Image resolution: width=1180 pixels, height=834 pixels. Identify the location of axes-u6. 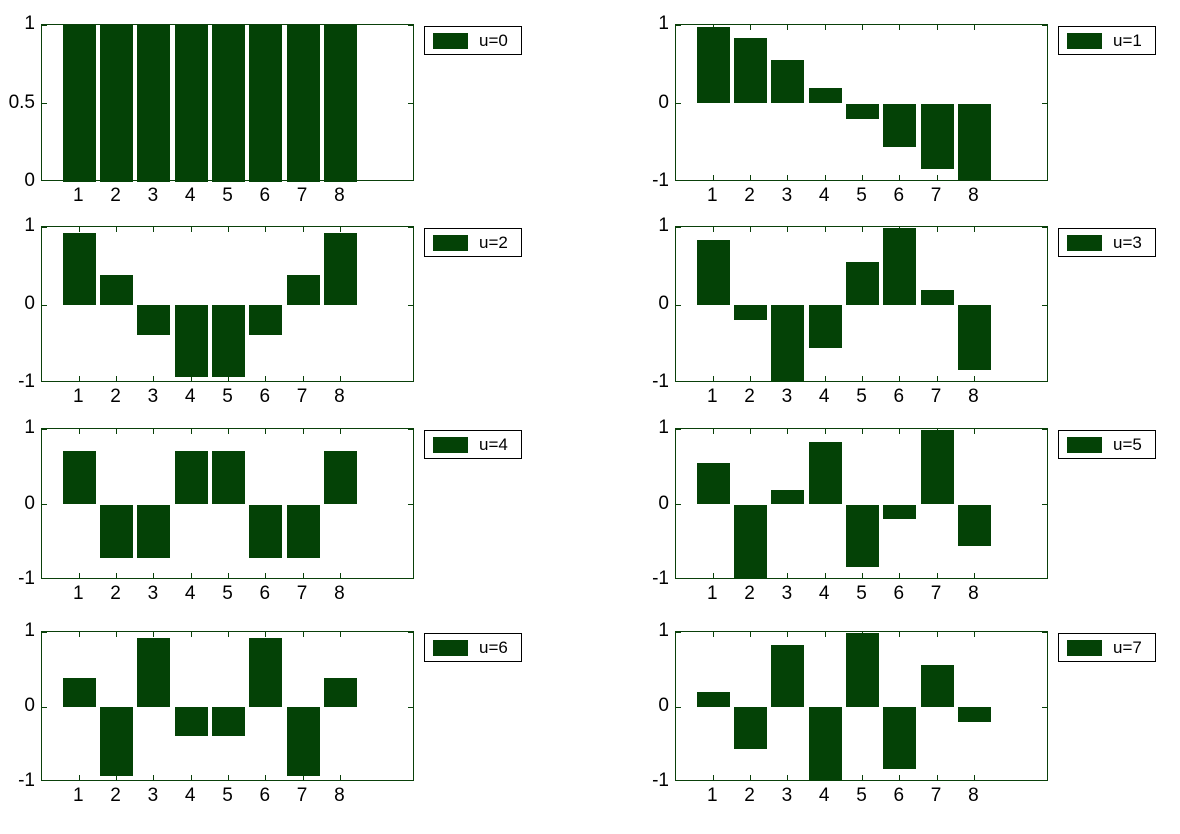
(227, 706).